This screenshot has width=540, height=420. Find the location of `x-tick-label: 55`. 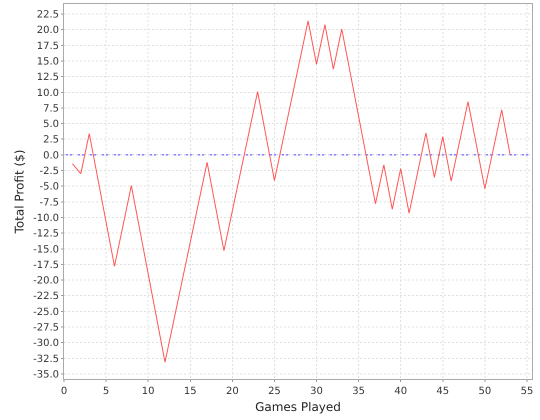

x-tick-label: 55 is located at coordinates (527, 391).